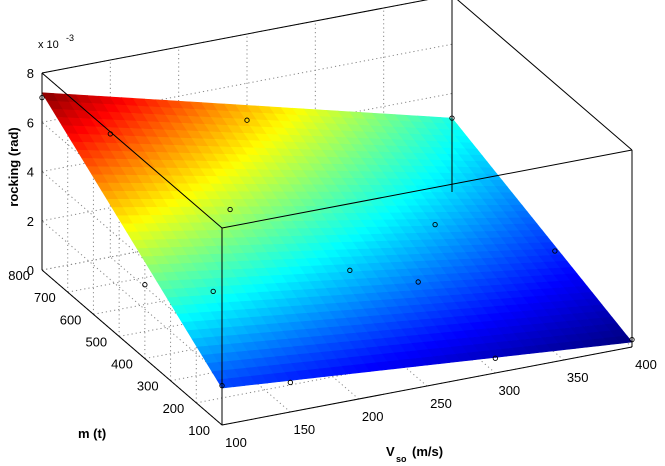 The width and height of the screenshot is (665, 466). I want to click on z-multiplier: x 10, so click(48, 45).